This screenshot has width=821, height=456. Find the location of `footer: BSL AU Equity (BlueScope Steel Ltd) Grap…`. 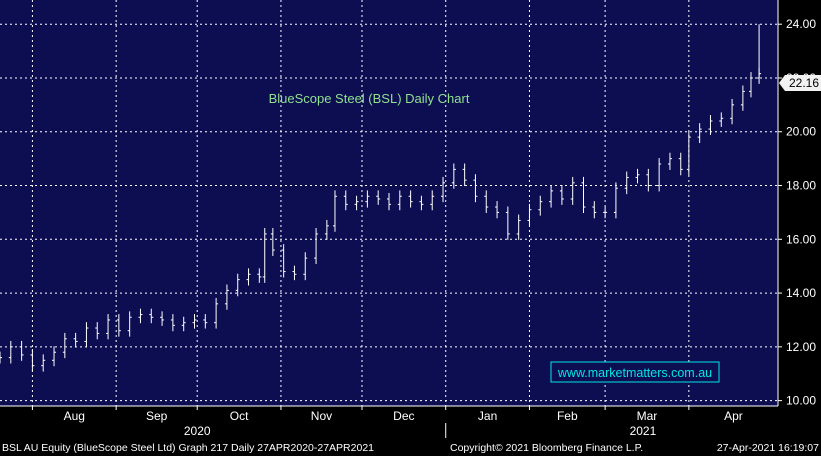

footer: BSL AU Equity (BlueScope Steel Ltd) Grap… is located at coordinates (410, 448).